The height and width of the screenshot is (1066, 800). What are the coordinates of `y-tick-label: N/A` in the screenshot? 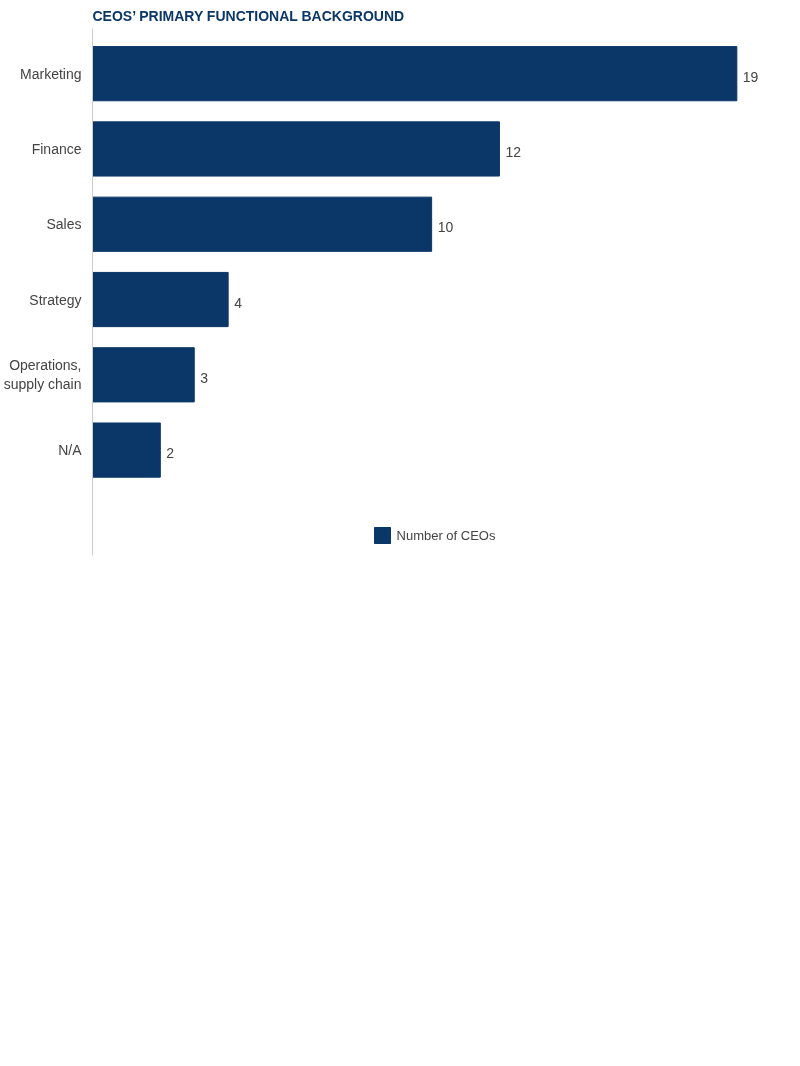 It's located at (70, 450).